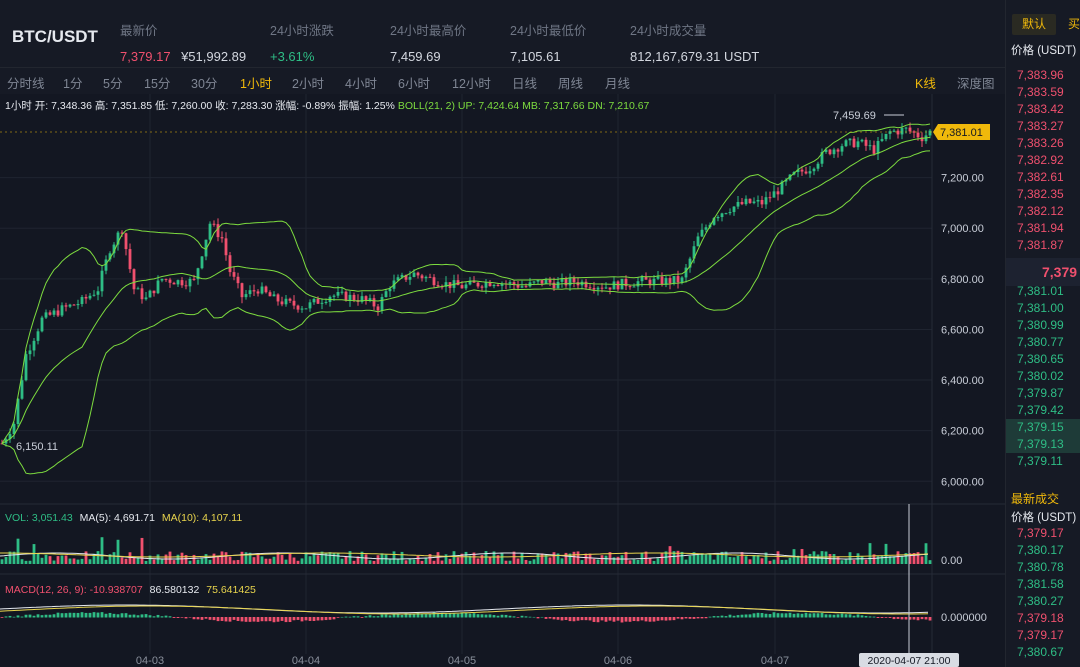  I want to click on tab-5m: 5分, so click(113, 84).